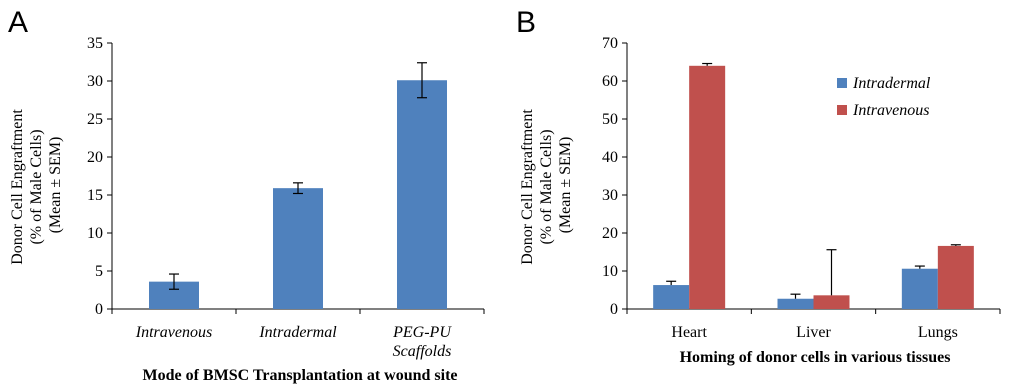 The image size is (1013, 384). Describe the element at coordinates (689, 332) in the screenshot. I see `x-category-label: Heart` at that location.